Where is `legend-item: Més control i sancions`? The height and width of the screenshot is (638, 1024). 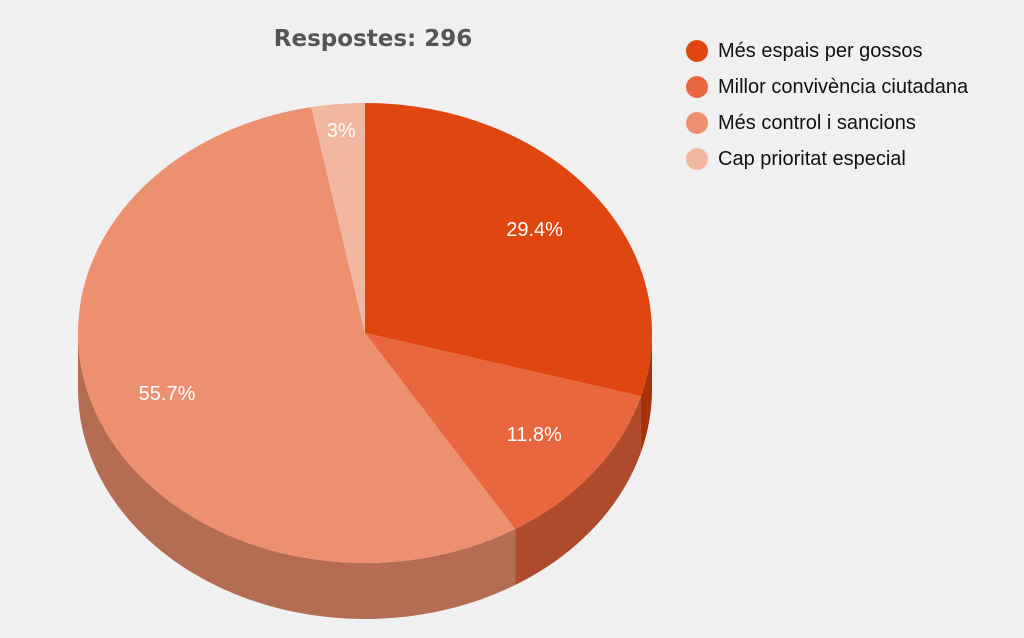
legend-item: Més control i sancions is located at coordinates (827, 123).